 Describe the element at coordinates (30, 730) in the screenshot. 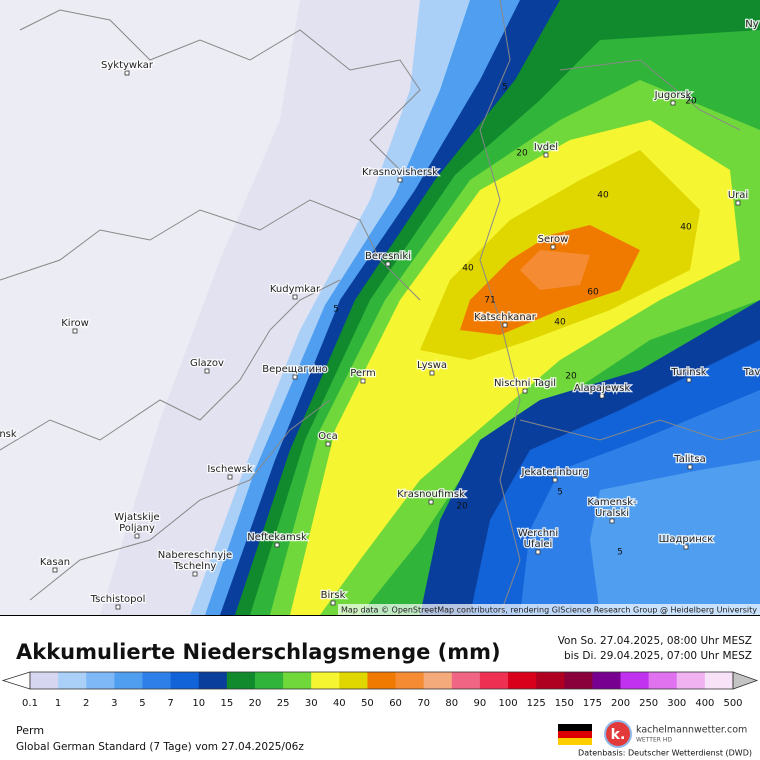

I see `location: Perm` at that location.